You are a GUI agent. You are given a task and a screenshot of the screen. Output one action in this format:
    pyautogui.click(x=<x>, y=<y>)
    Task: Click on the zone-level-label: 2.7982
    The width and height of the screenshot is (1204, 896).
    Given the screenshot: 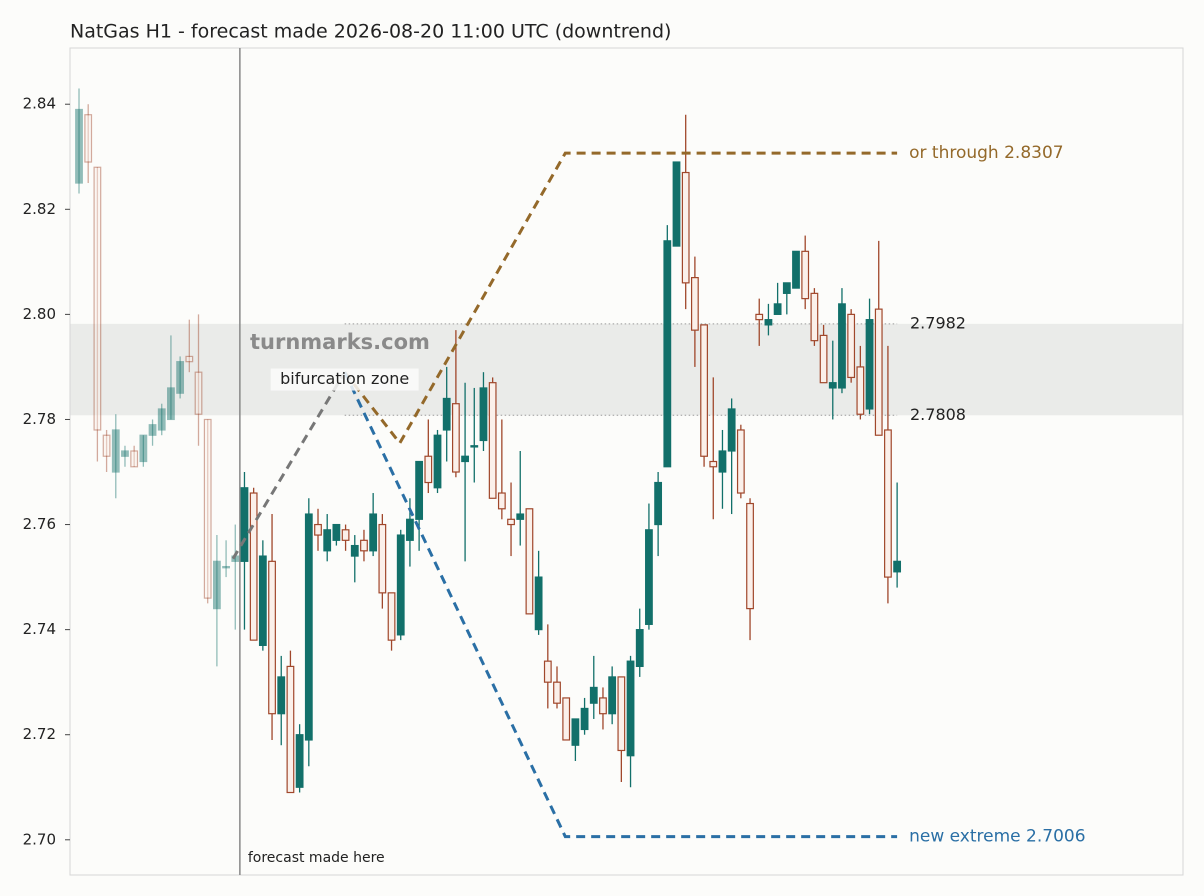 What is the action you would take?
    pyautogui.click(x=938, y=322)
    